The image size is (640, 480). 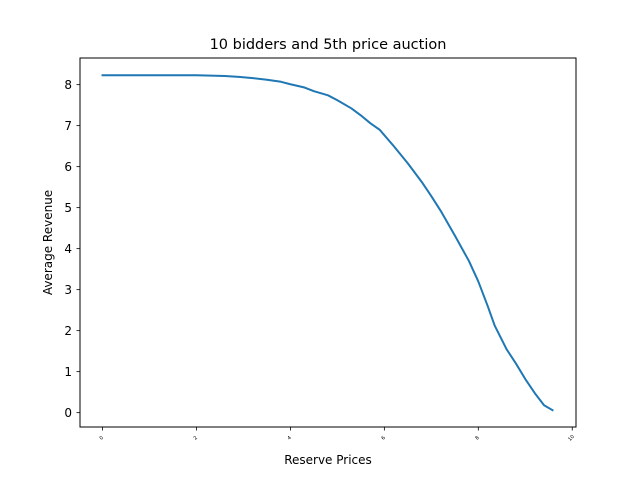 What do you see at coordinates (383, 438) in the screenshot?
I see `x-tick-label: 6` at bounding box center [383, 438].